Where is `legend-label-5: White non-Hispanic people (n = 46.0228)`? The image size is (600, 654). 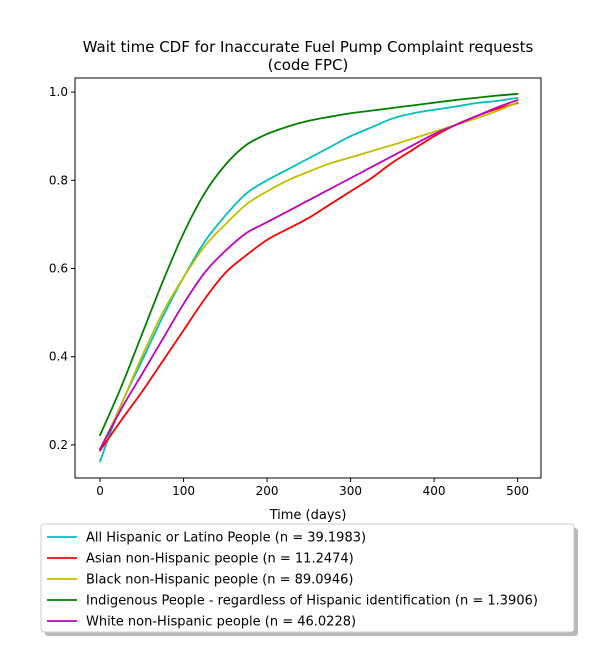 legend-label-5: White non-Hispanic people (n = 46.0228) is located at coordinates (221, 622).